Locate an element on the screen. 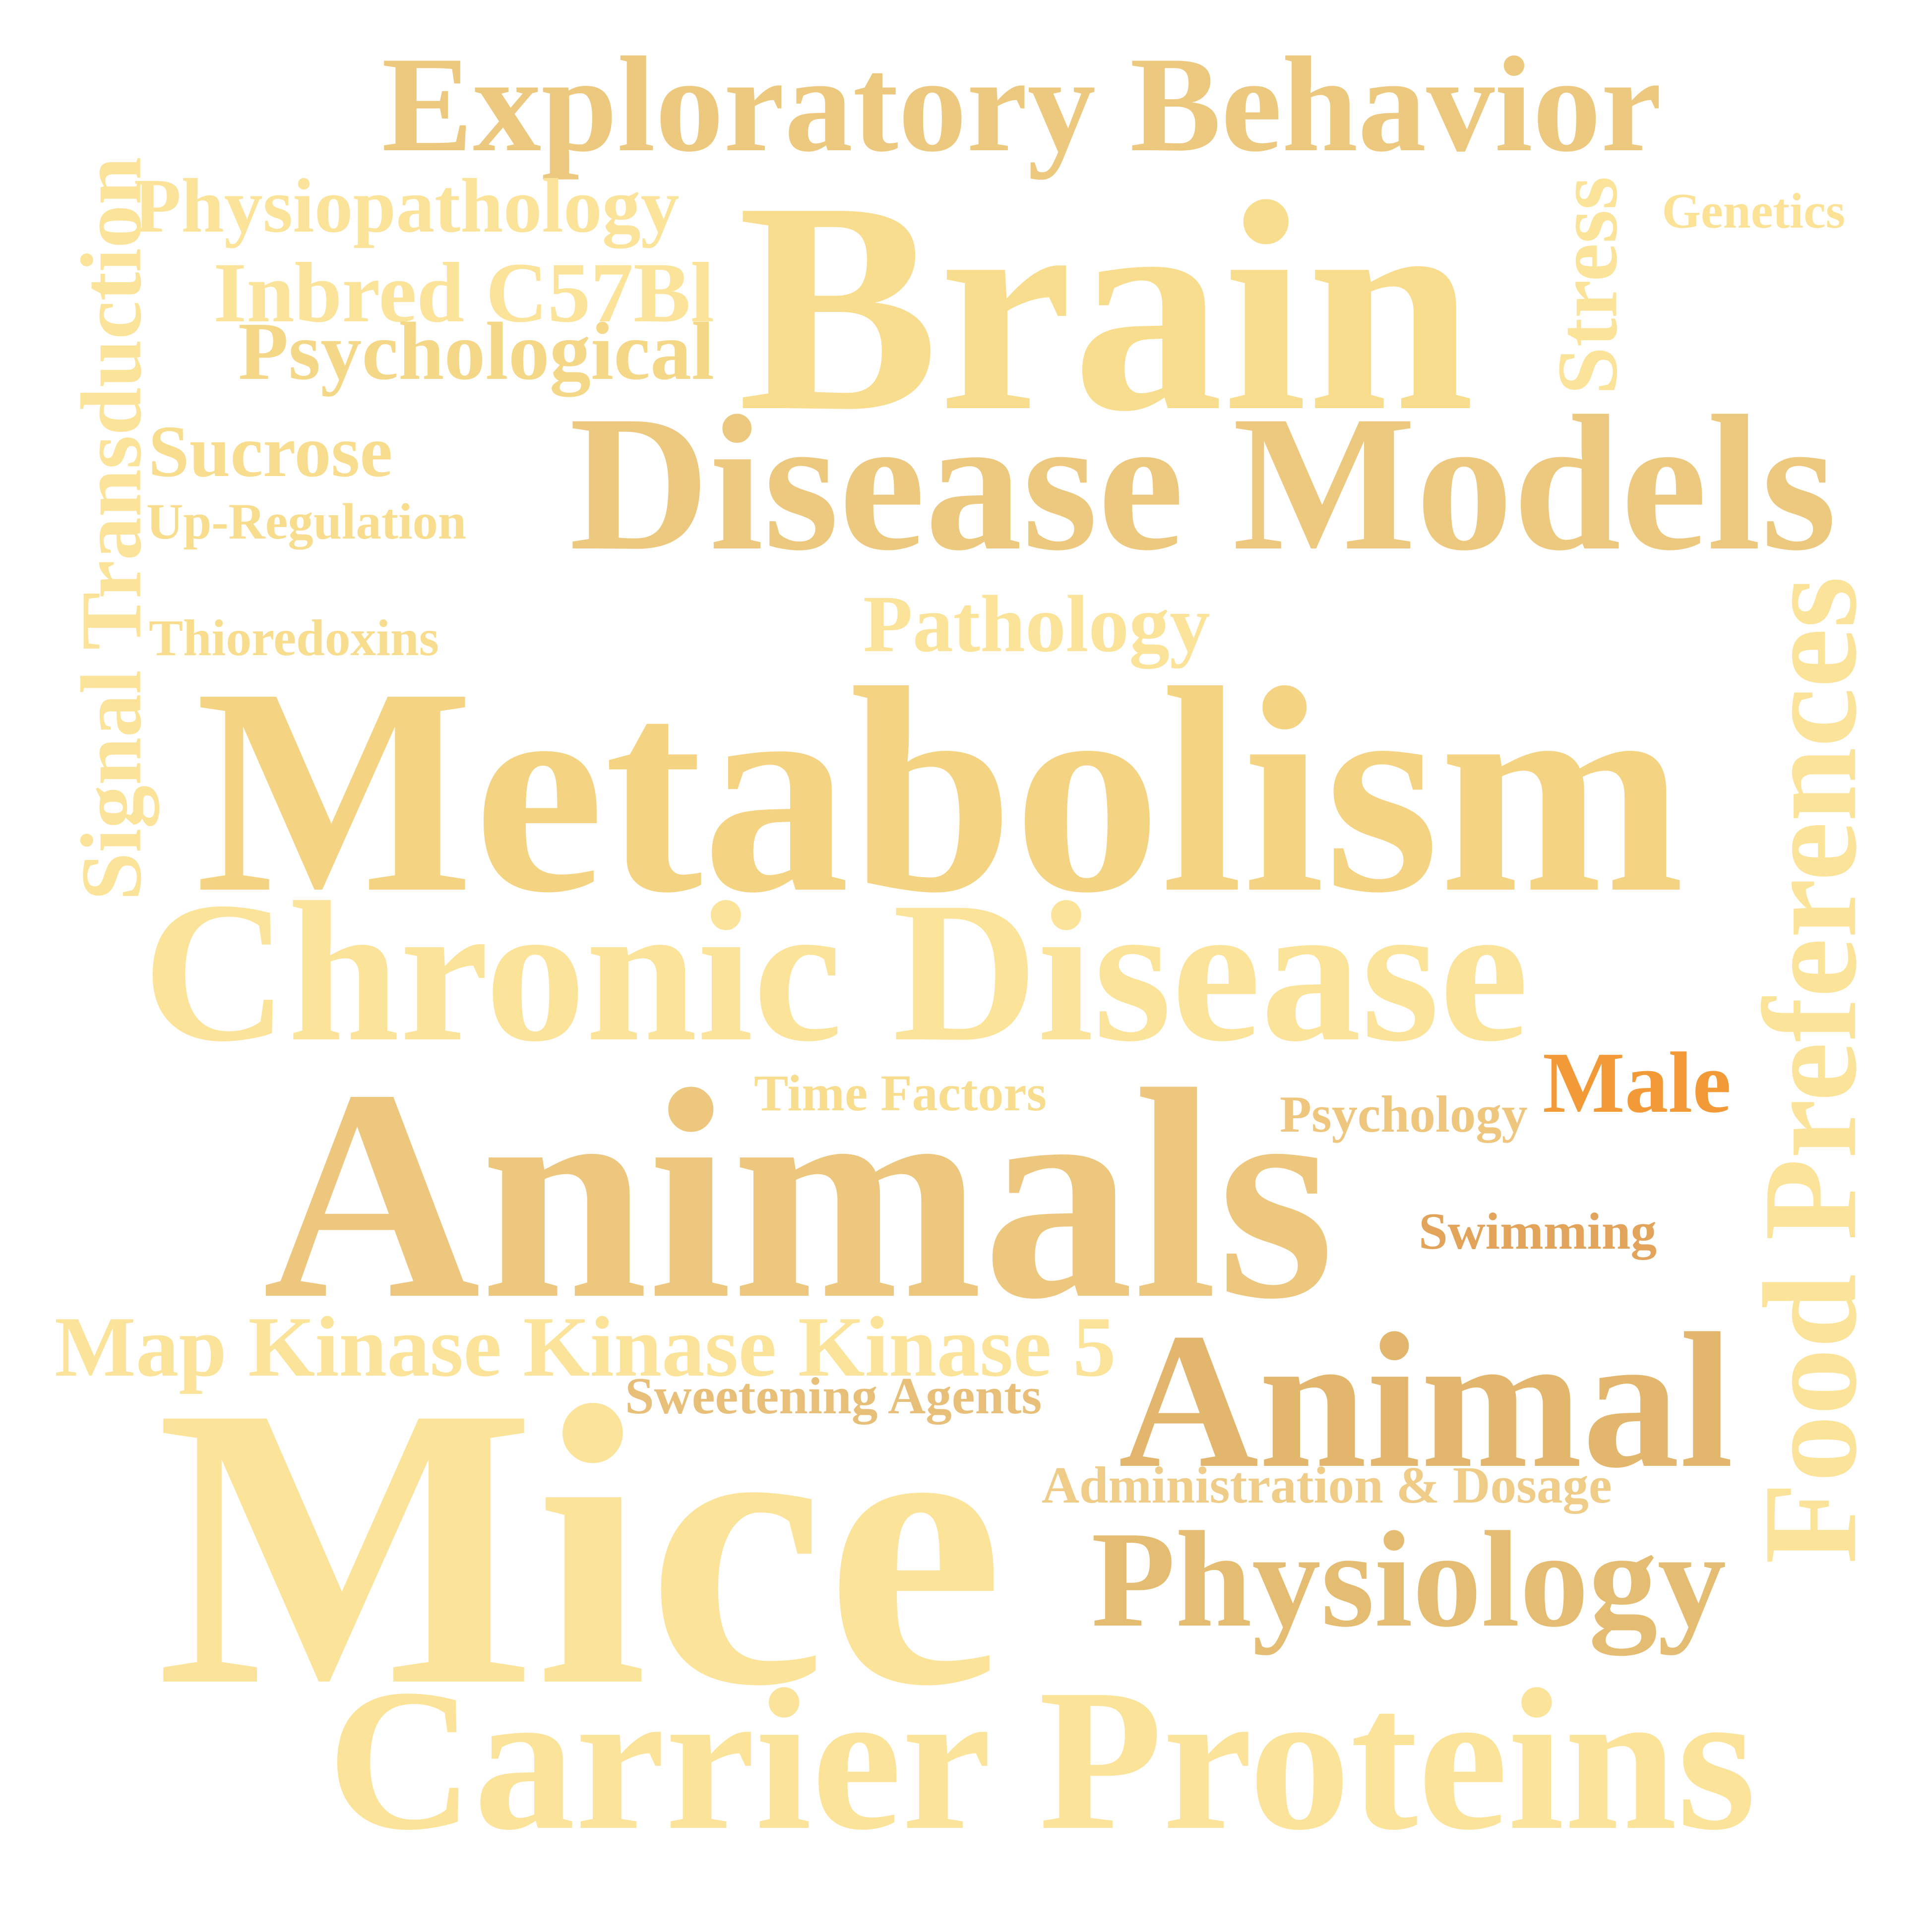 Image resolution: width=1932 pixels, height=1932 pixels. word-exploratory-behavior: Exploratory Behavior is located at coordinates (1021, 104).